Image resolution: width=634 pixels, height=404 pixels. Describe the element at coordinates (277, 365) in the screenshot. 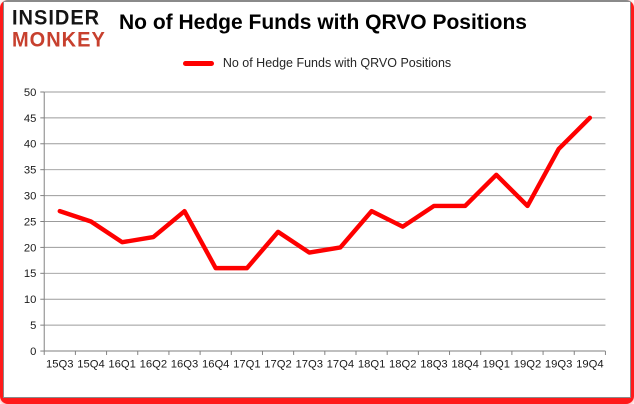

I see `x-axis-label: 17Q2` at that location.